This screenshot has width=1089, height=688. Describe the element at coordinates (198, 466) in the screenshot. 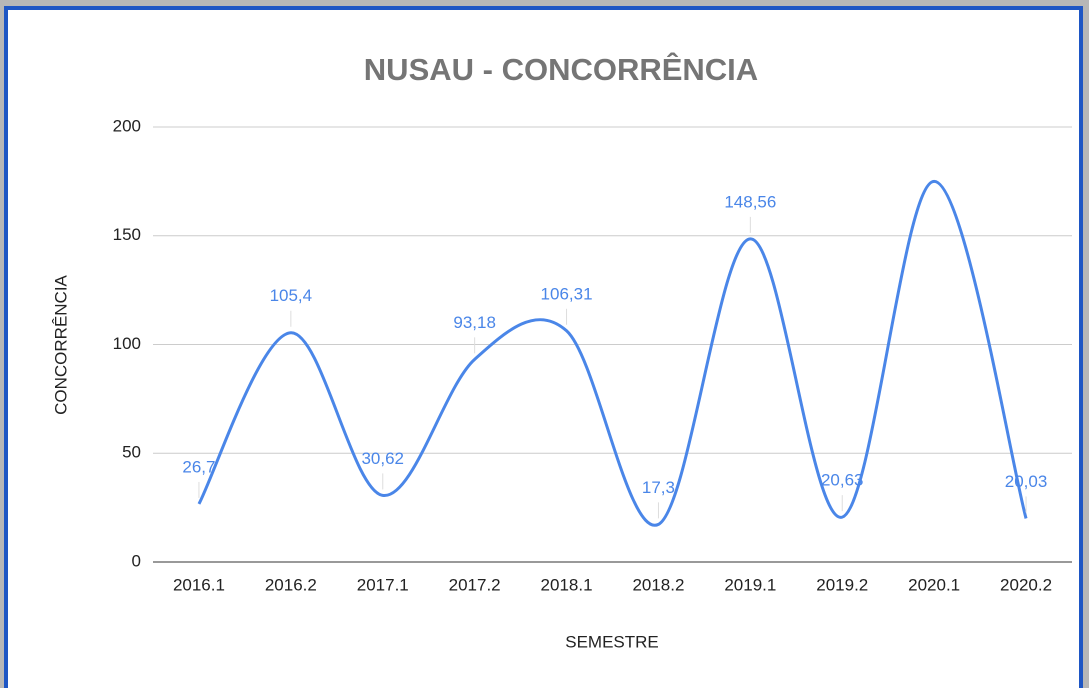

I see `data-label: 26,7` at that location.